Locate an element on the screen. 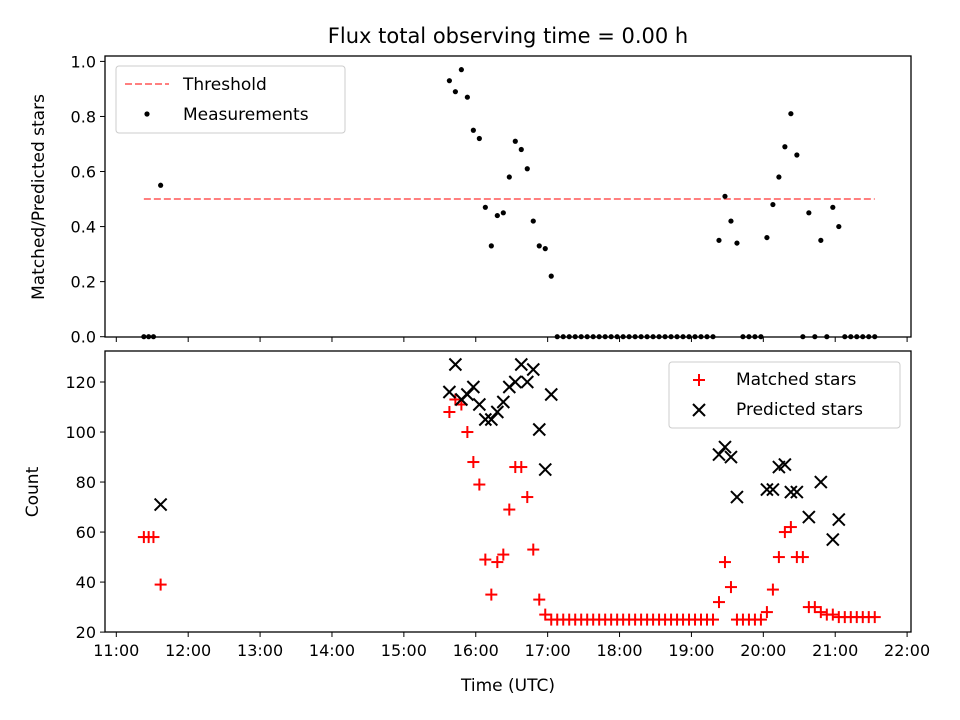 This screenshot has height=720, width=960. x-tick-label: 14:00 is located at coordinates (332, 650).